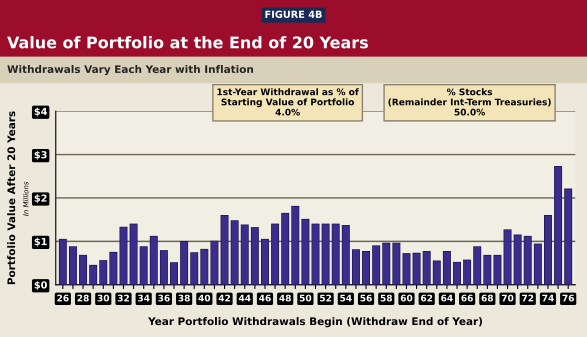  I want to click on annotation: 1st-Year Withdrawal as % of Starting Value of Portfolio 4.0%, so click(288, 102).